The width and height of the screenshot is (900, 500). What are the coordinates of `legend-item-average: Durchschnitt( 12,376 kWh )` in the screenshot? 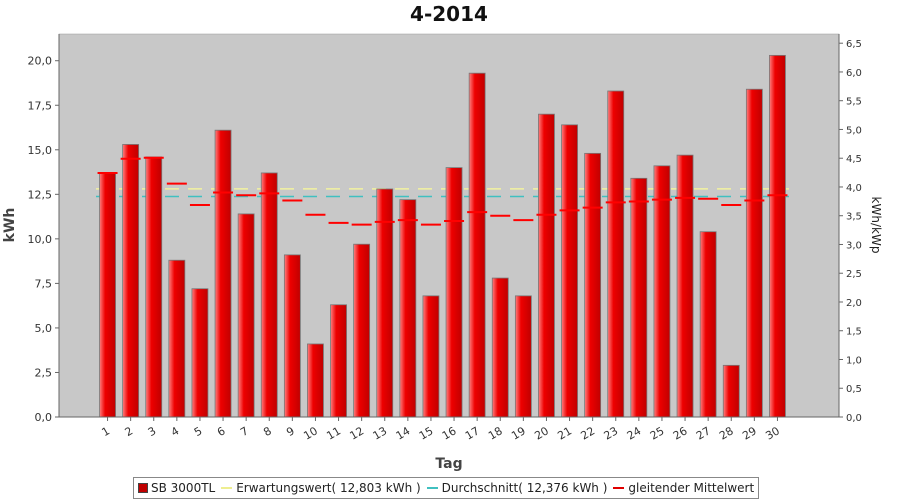 It's located at (517, 488).